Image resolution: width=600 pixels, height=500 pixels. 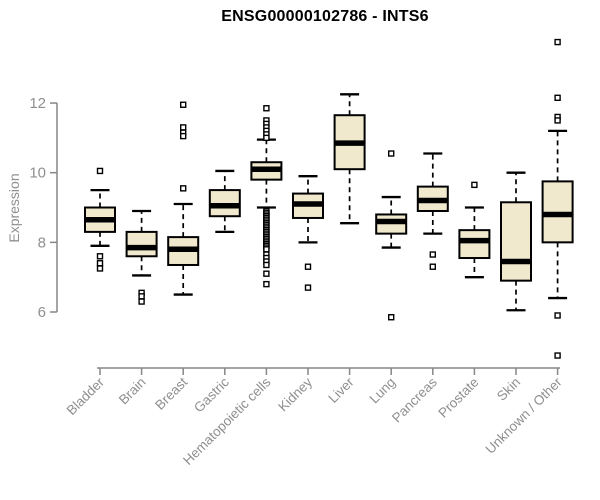 I want to click on x-tick-label: Prostate, so click(x=458, y=398).